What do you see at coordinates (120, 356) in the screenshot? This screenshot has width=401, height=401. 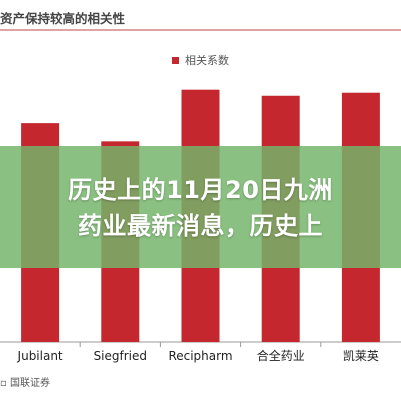 I see `x-tick-label-1: Siegfried` at bounding box center [120, 356].